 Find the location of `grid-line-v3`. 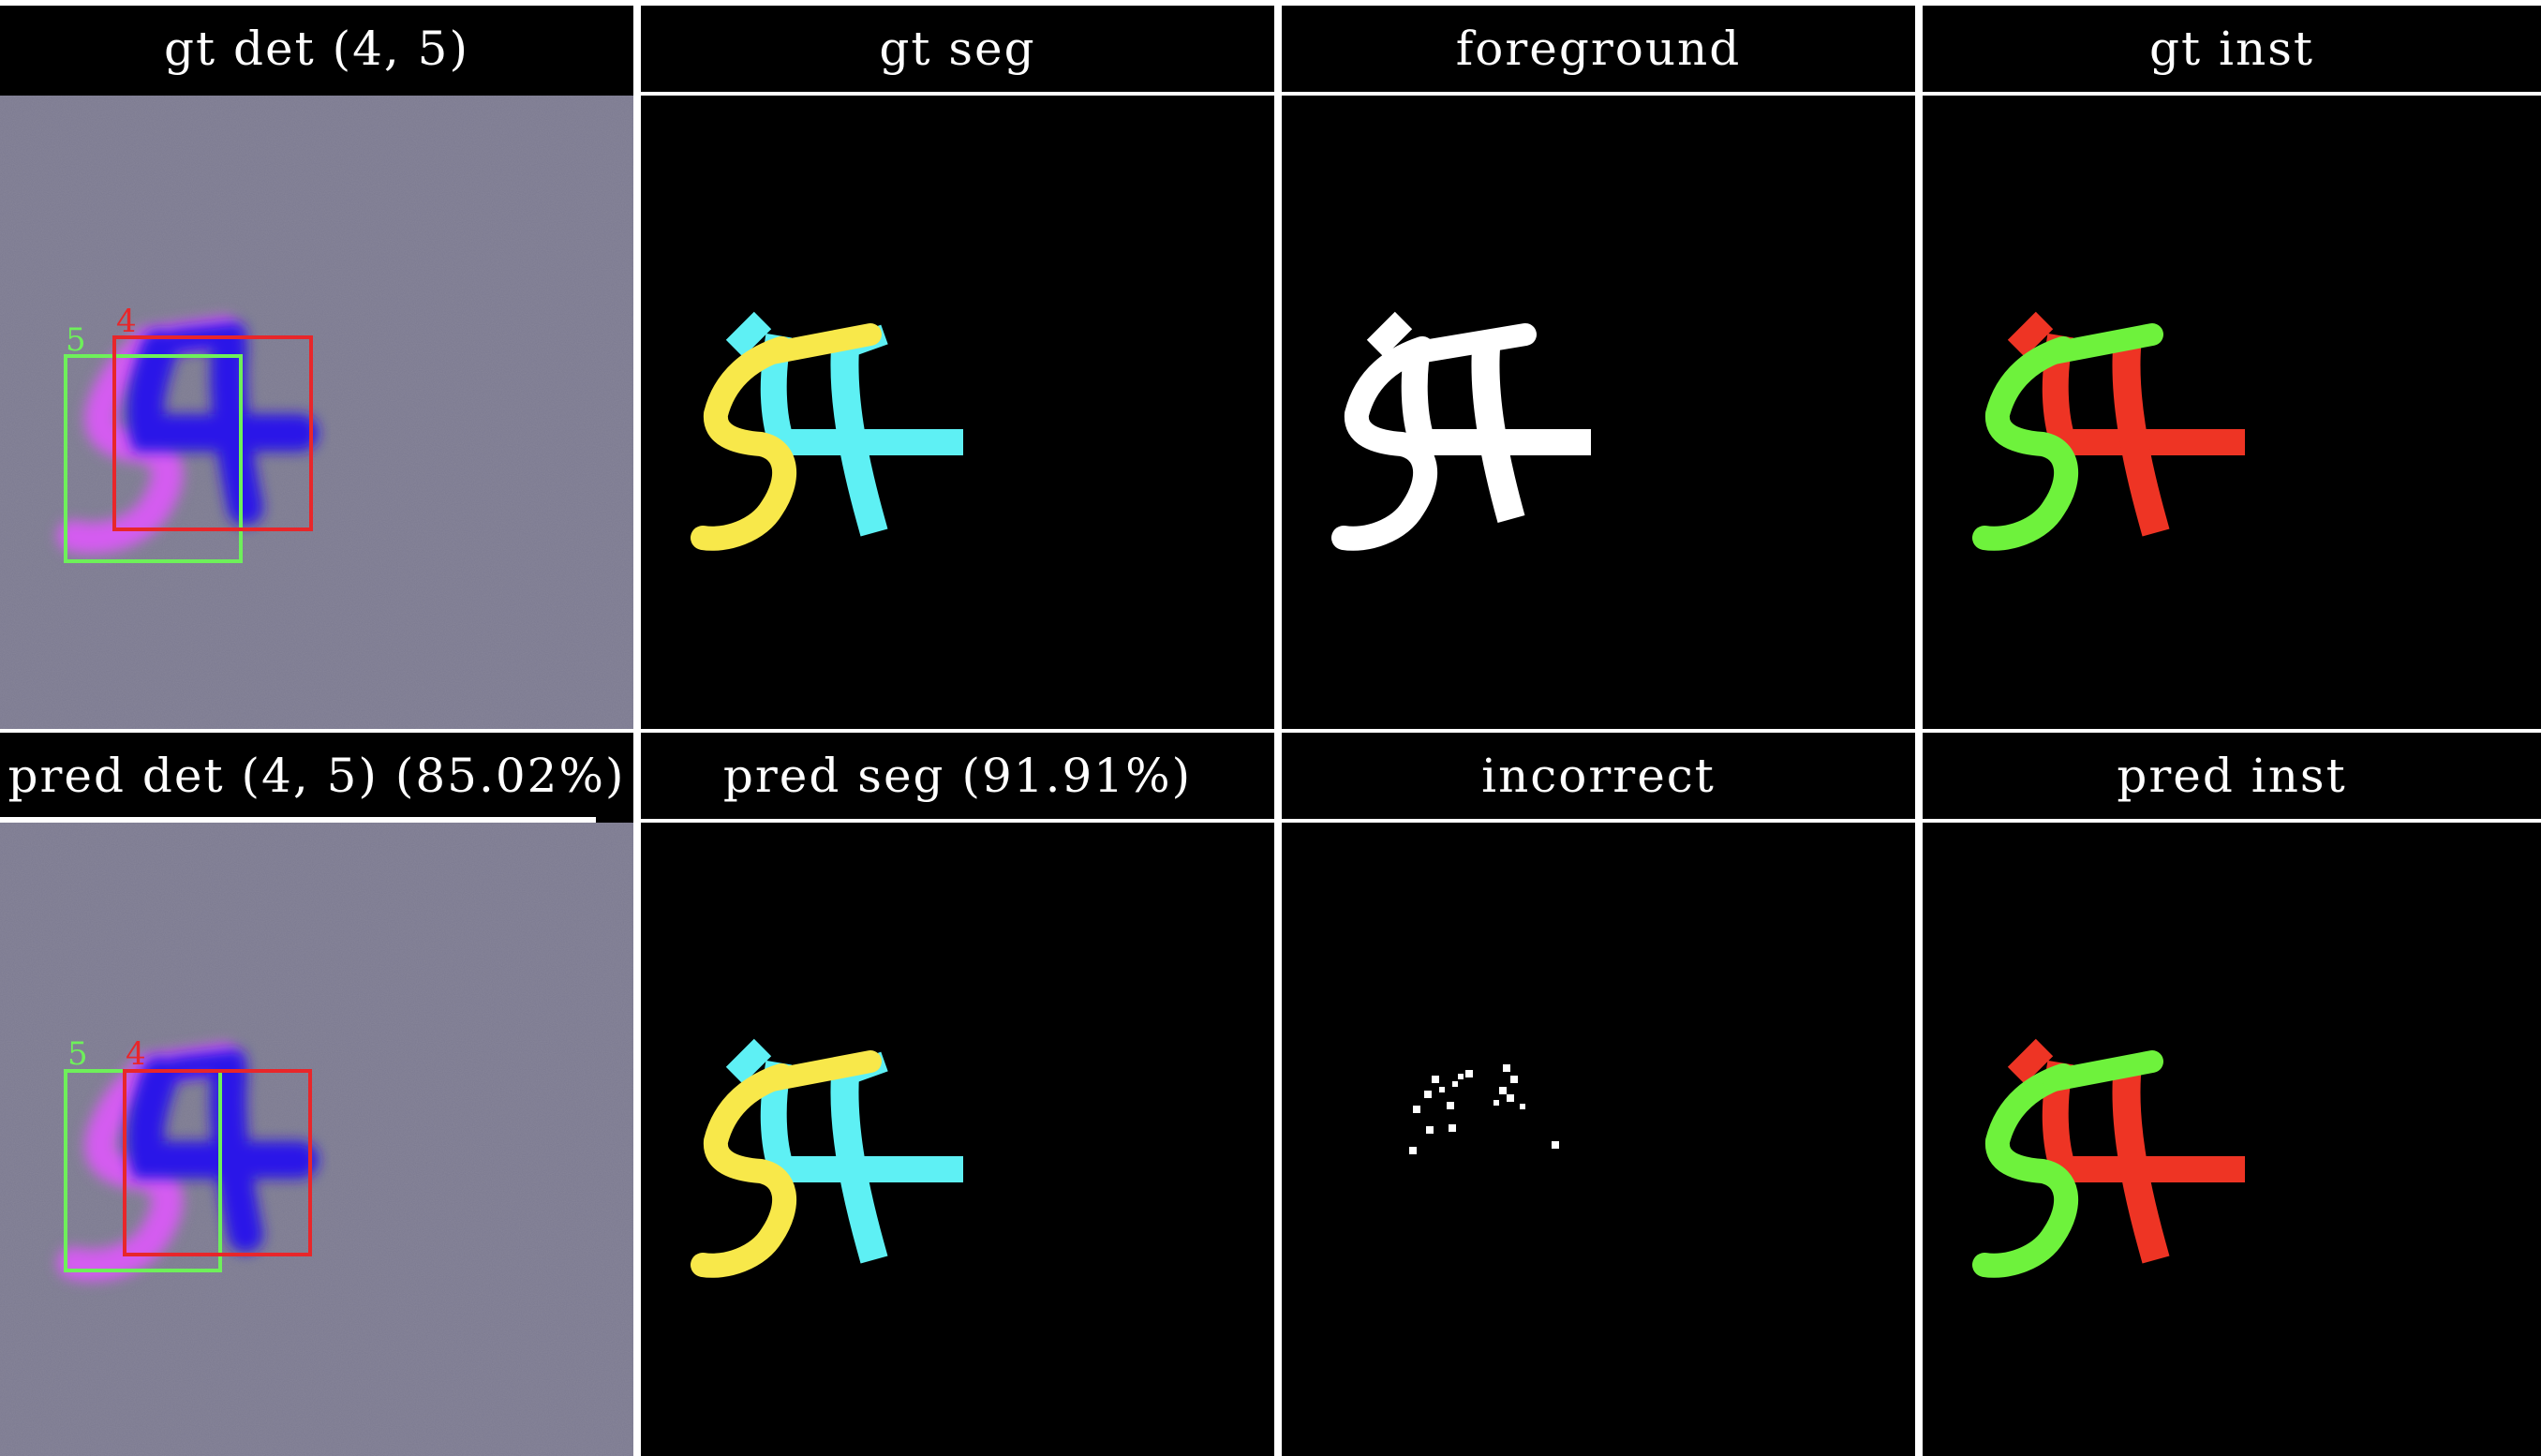

grid-line-v3 is located at coordinates (1919, 728).